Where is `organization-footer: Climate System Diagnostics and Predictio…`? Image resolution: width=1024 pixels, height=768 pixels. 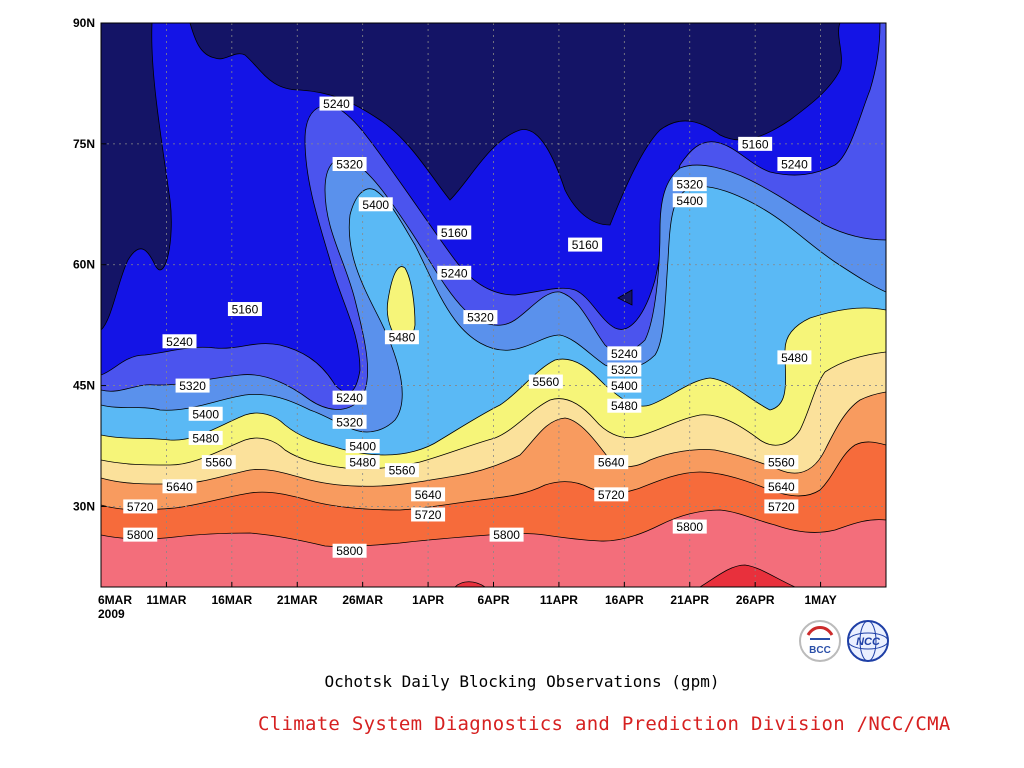
organization-footer: Climate System Diagnostics and Predictio… is located at coordinates (604, 724).